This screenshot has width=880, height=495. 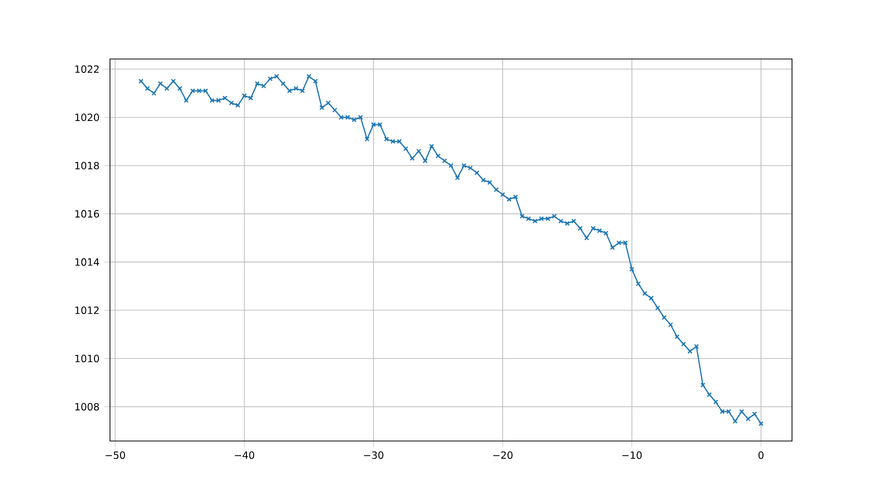 What do you see at coordinates (87, 358) in the screenshot?
I see `y-tick-label: 1010` at bounding box center [87, 358].